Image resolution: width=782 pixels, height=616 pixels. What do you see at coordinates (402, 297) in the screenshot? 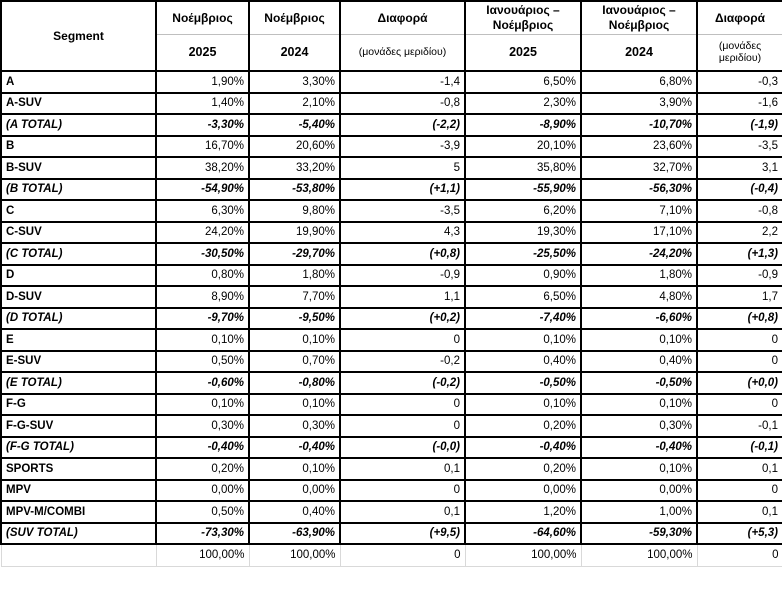
I see `value-cell: 1,1` at bounding box center [402, 297].